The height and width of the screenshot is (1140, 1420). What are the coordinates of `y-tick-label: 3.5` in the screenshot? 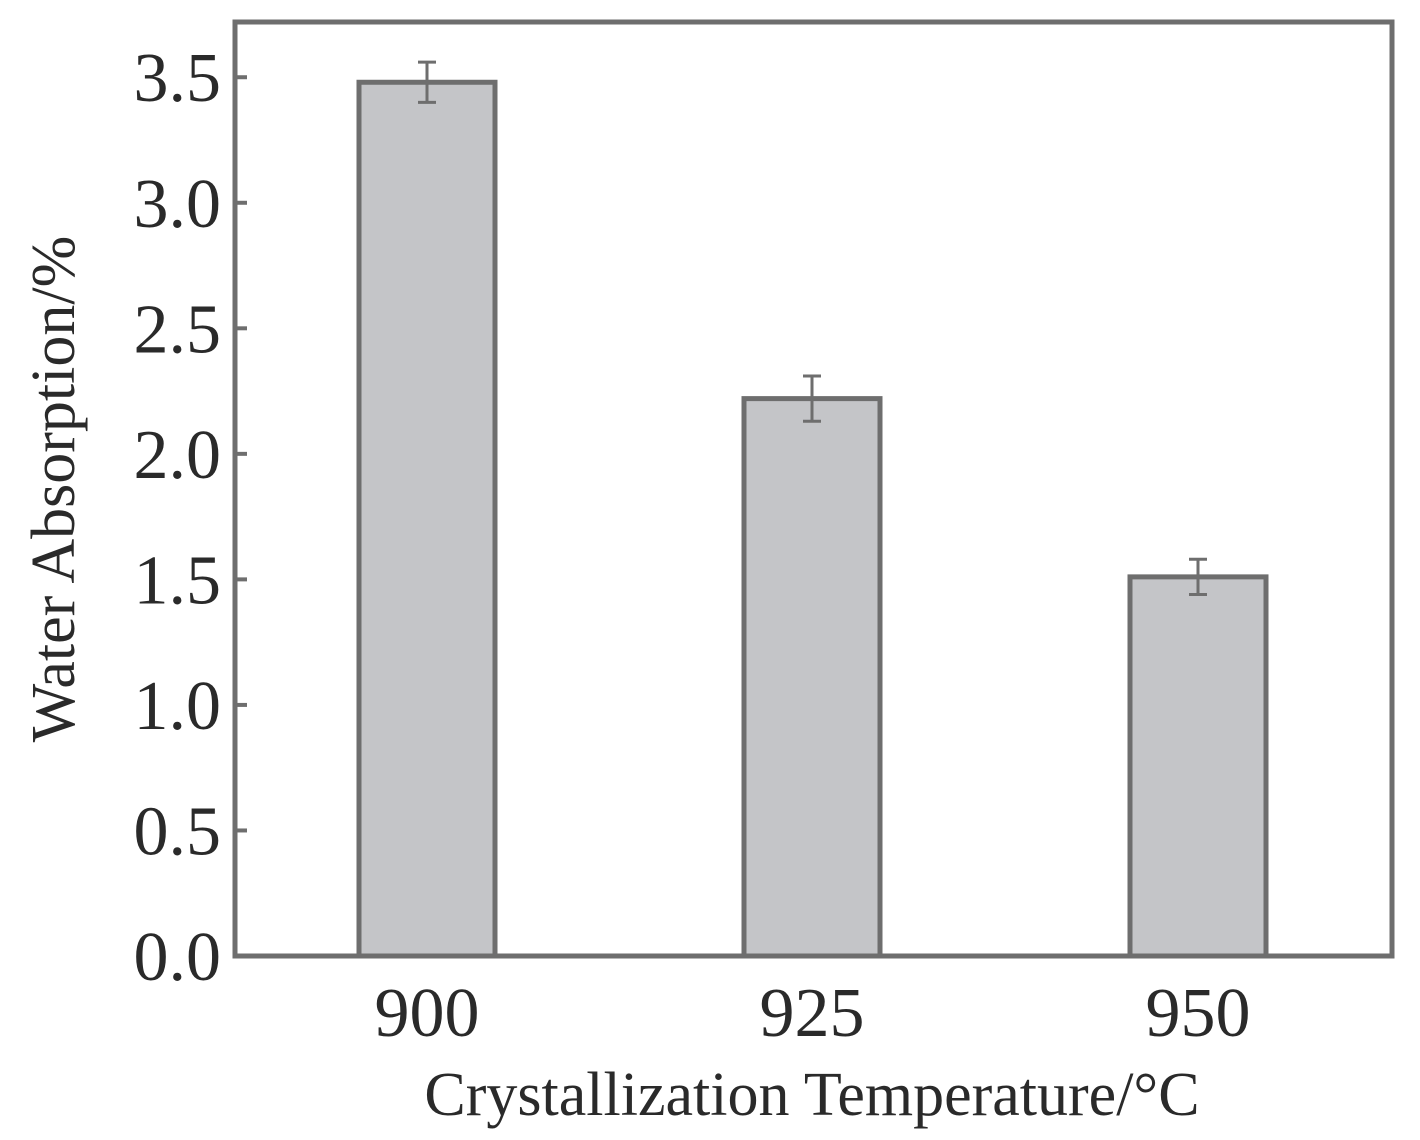 It's located at (178, 78).